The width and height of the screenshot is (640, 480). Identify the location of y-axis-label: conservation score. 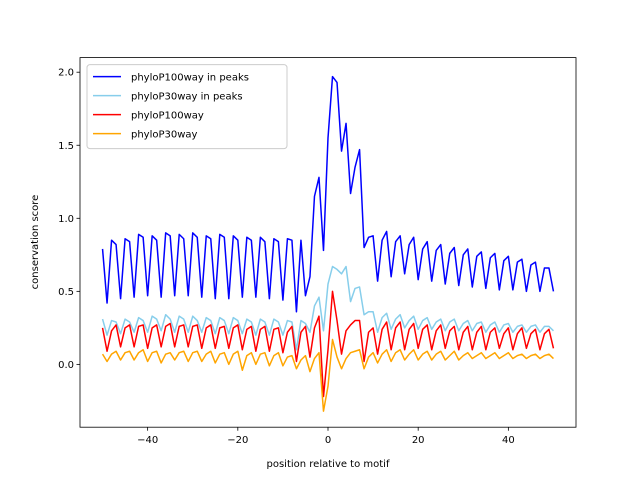
(35, 242).